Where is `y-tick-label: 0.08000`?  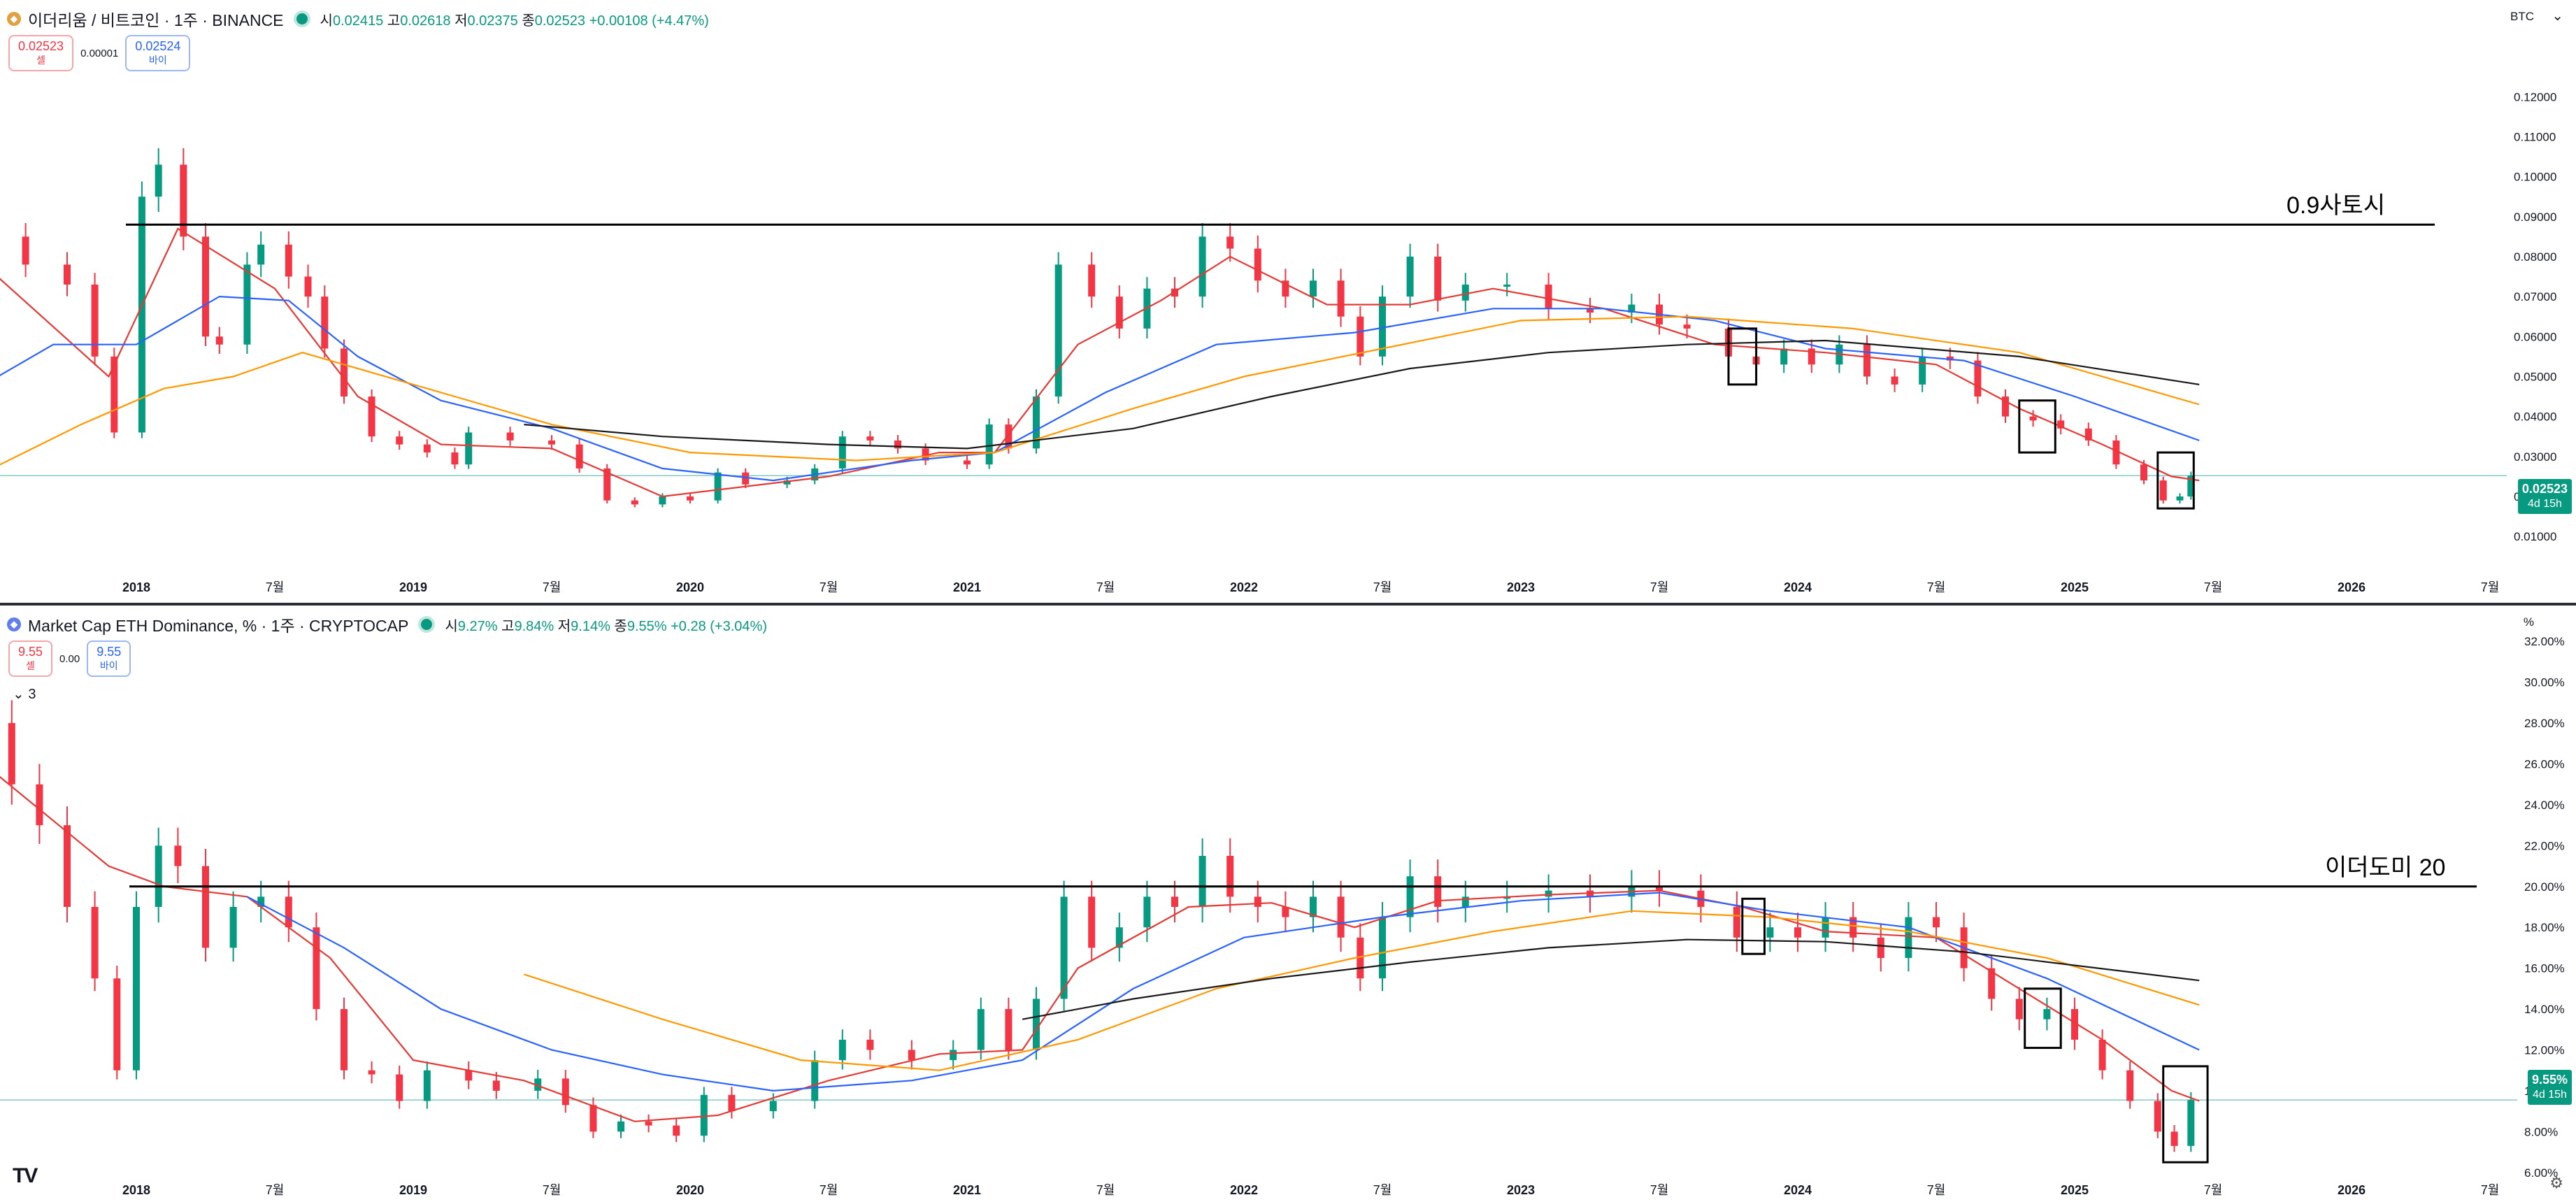 y-tick-label: 0.08000 is located at coordinates (2535, 257).